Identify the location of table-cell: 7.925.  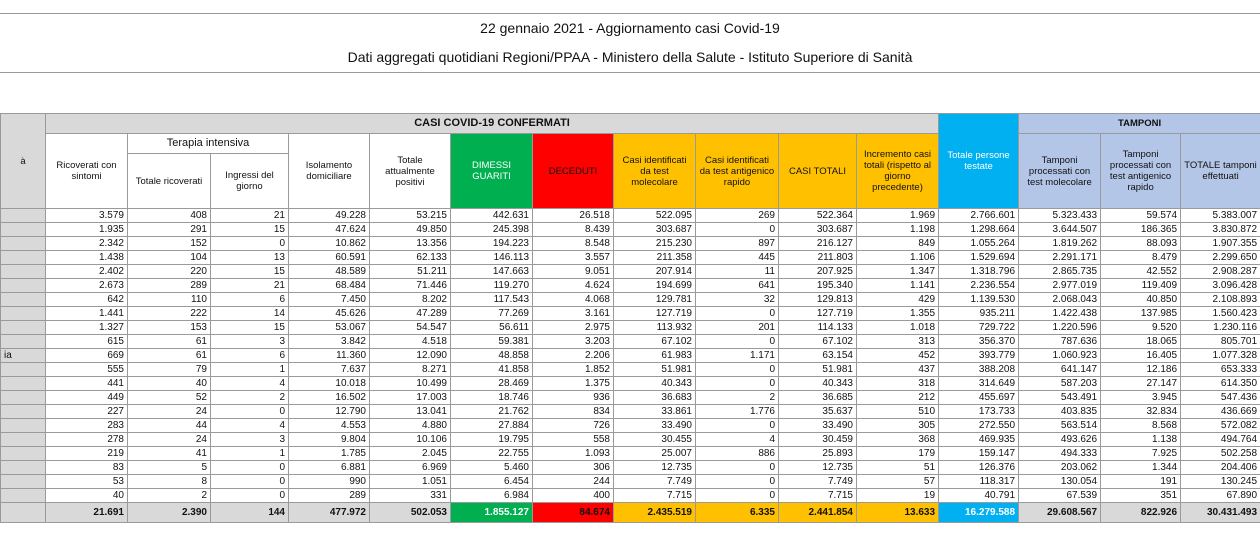
(1141, 453).